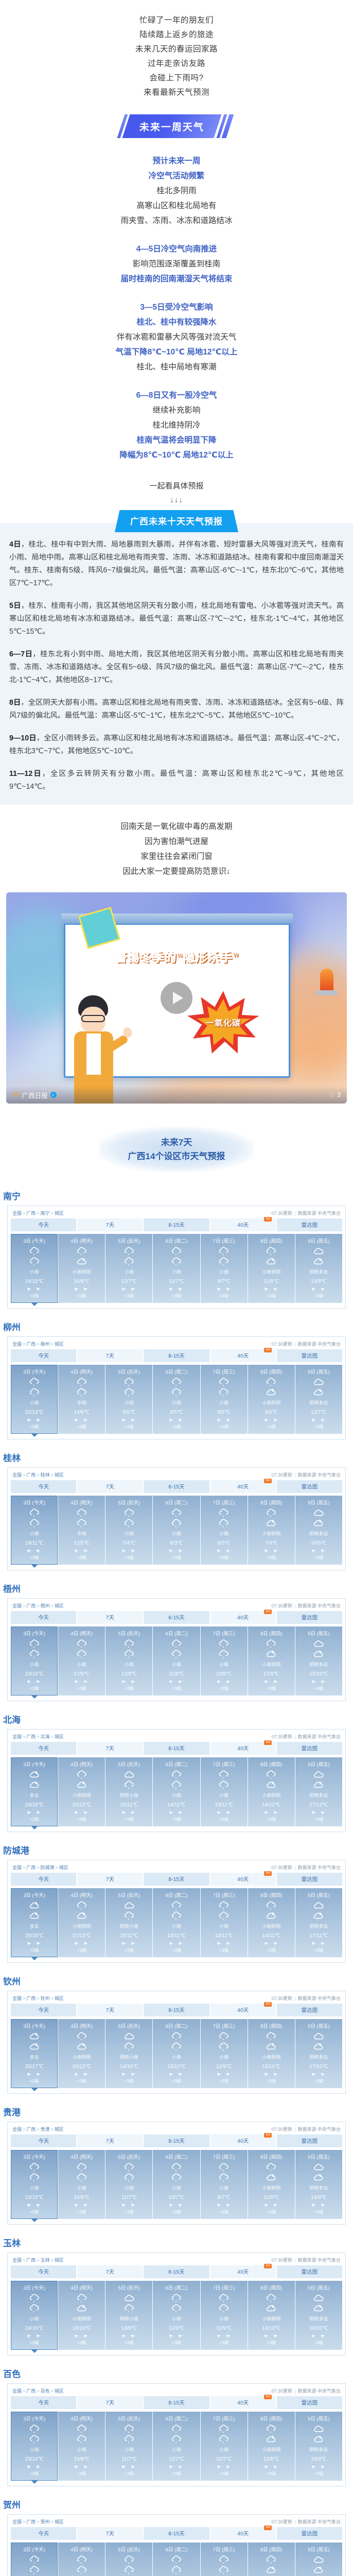  What do you see at coordinates (82, 2053) in the screenshot?
I see `forecast-day-column: 4日 (明天) 小雨转阴 20/12℃ <3级` at bounding box center [82, 2053].